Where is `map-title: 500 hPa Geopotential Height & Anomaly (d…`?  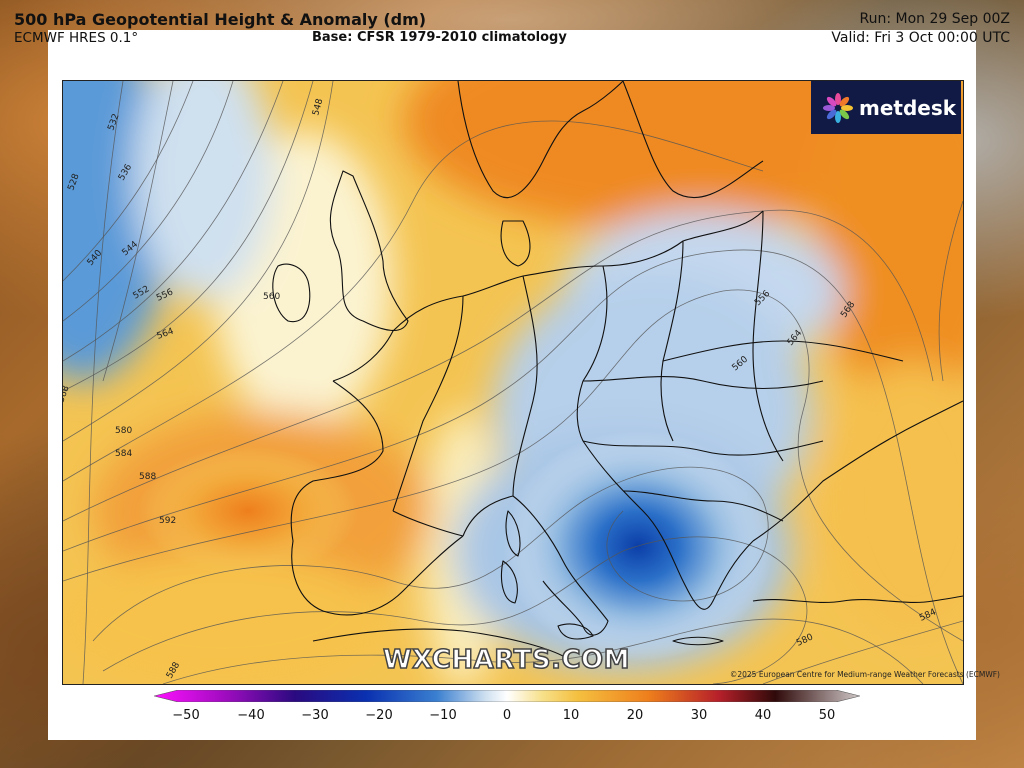 map-title: 500 hPa Geopotential Height & Anomaly (d… is located at coordinates (220, 19).